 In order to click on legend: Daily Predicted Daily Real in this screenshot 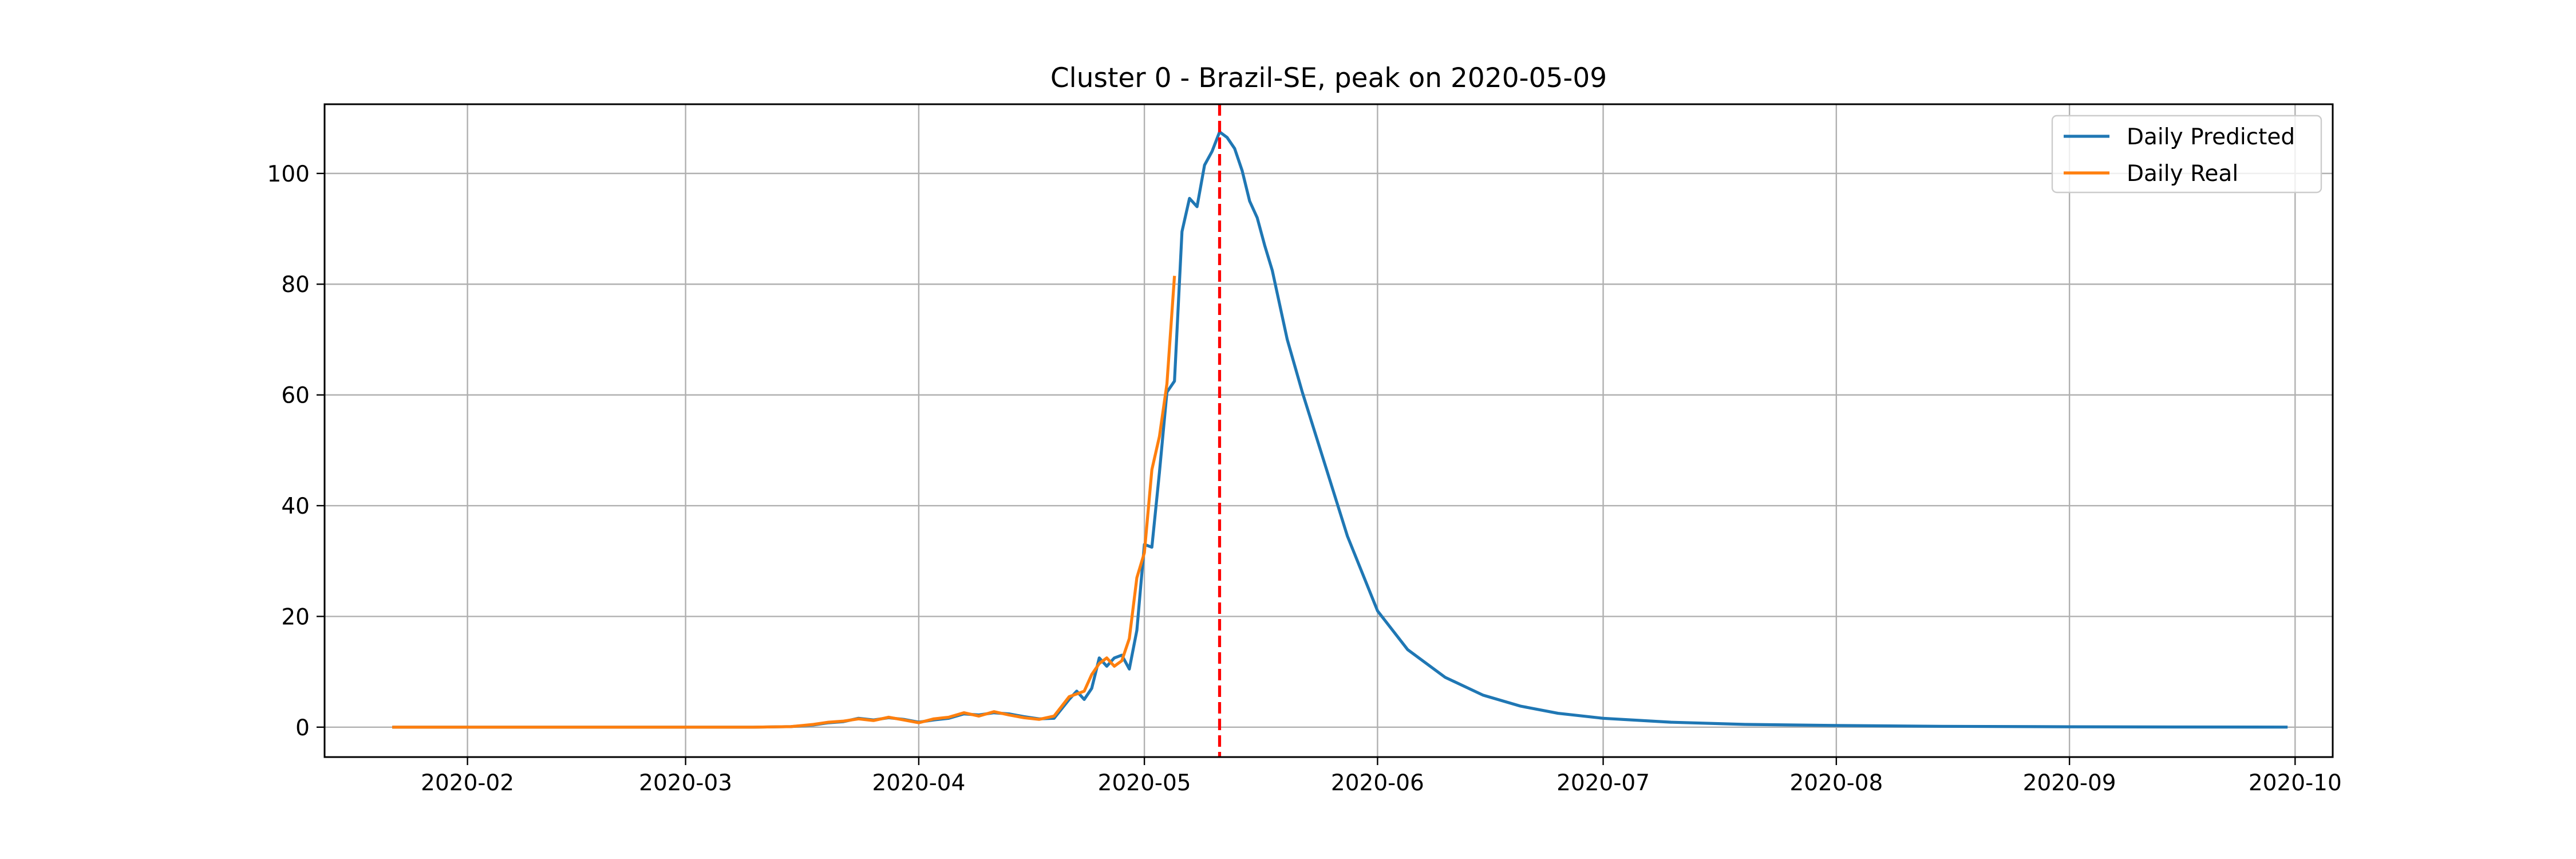, I will do `click(2186, 154)`.